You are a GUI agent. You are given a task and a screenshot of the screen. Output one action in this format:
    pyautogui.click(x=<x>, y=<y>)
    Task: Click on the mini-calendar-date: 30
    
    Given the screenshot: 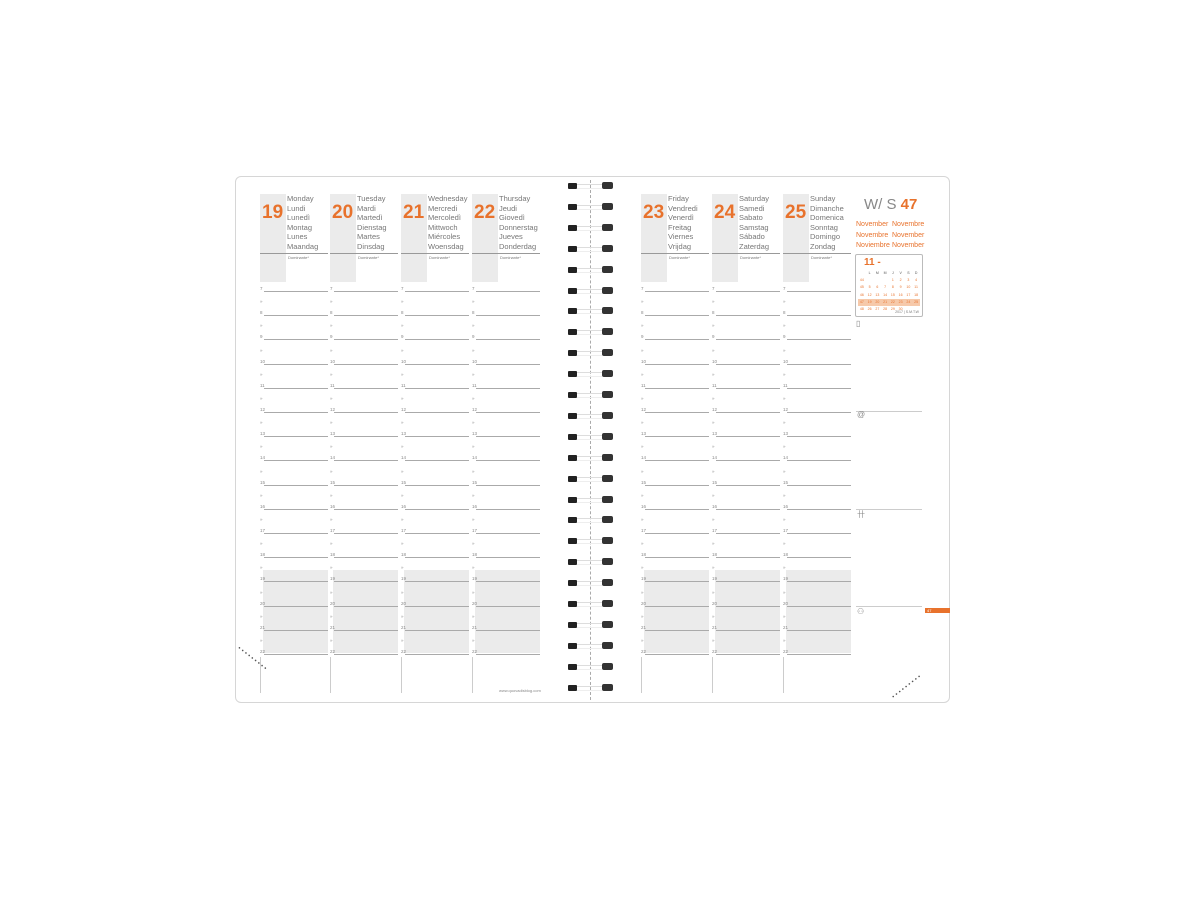 What is the action you would take?
    pyautogui.click(x=900, y=308)
    